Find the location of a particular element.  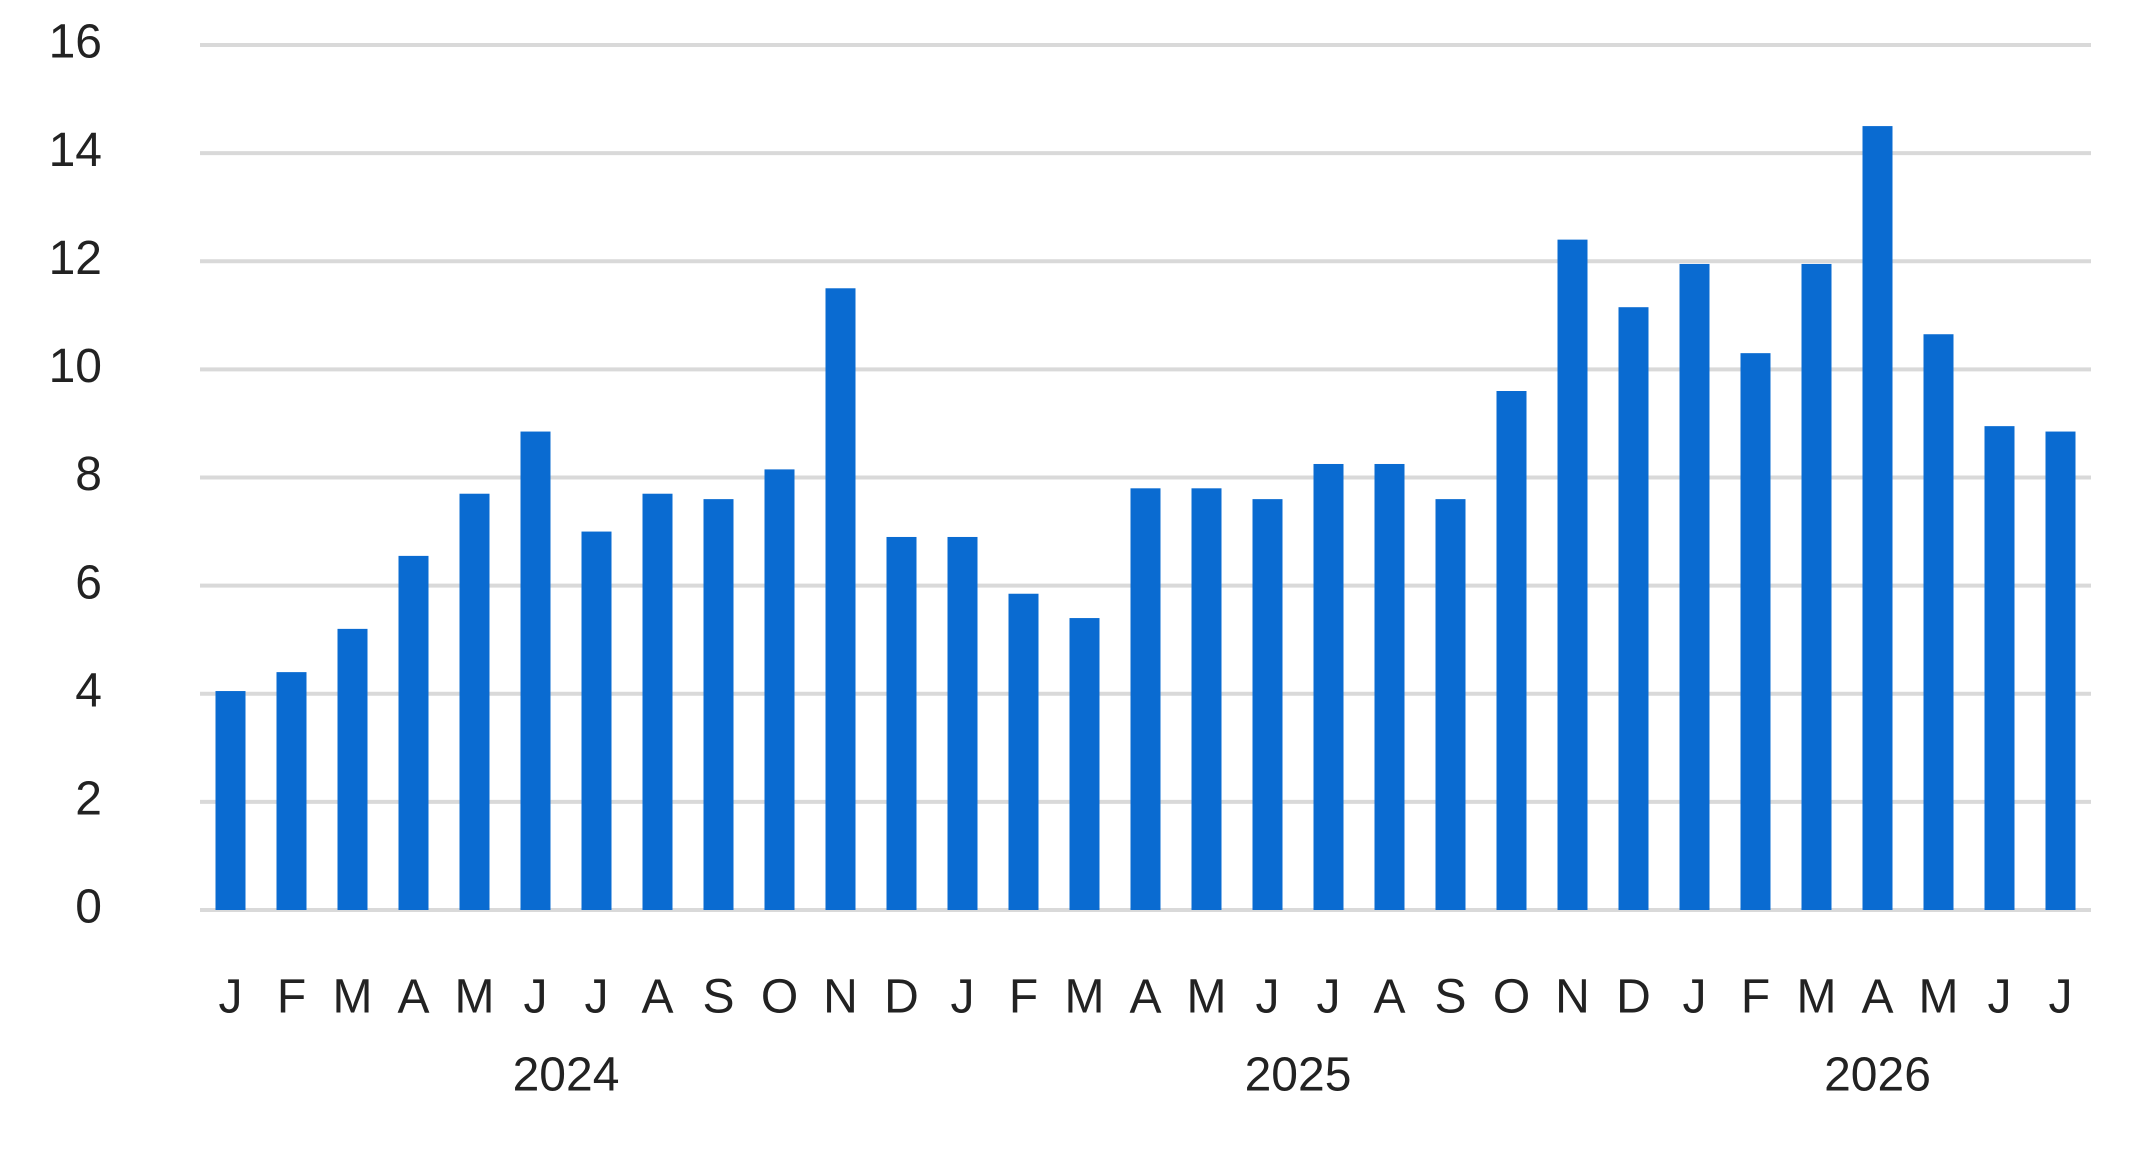

y-tick-label: 8 is located at coordinates (88, 474).